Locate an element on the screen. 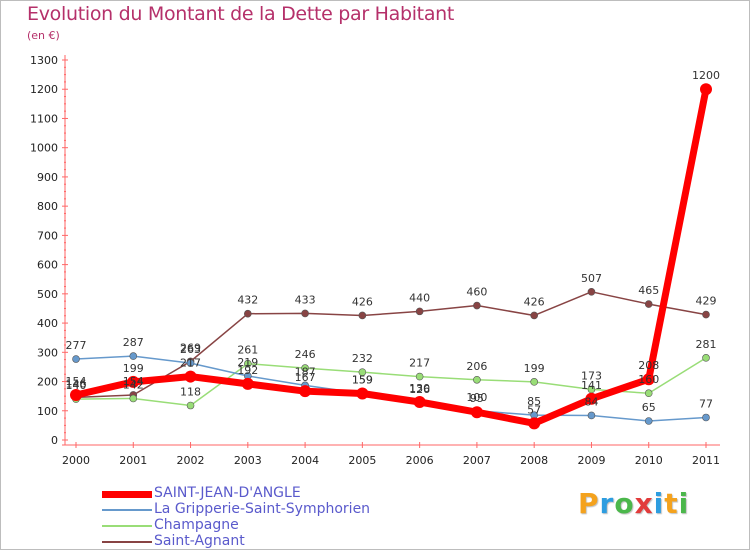 This screenshot has width=750, height=550. y-tick-label: 1100 is located at coordinates (44, 118).